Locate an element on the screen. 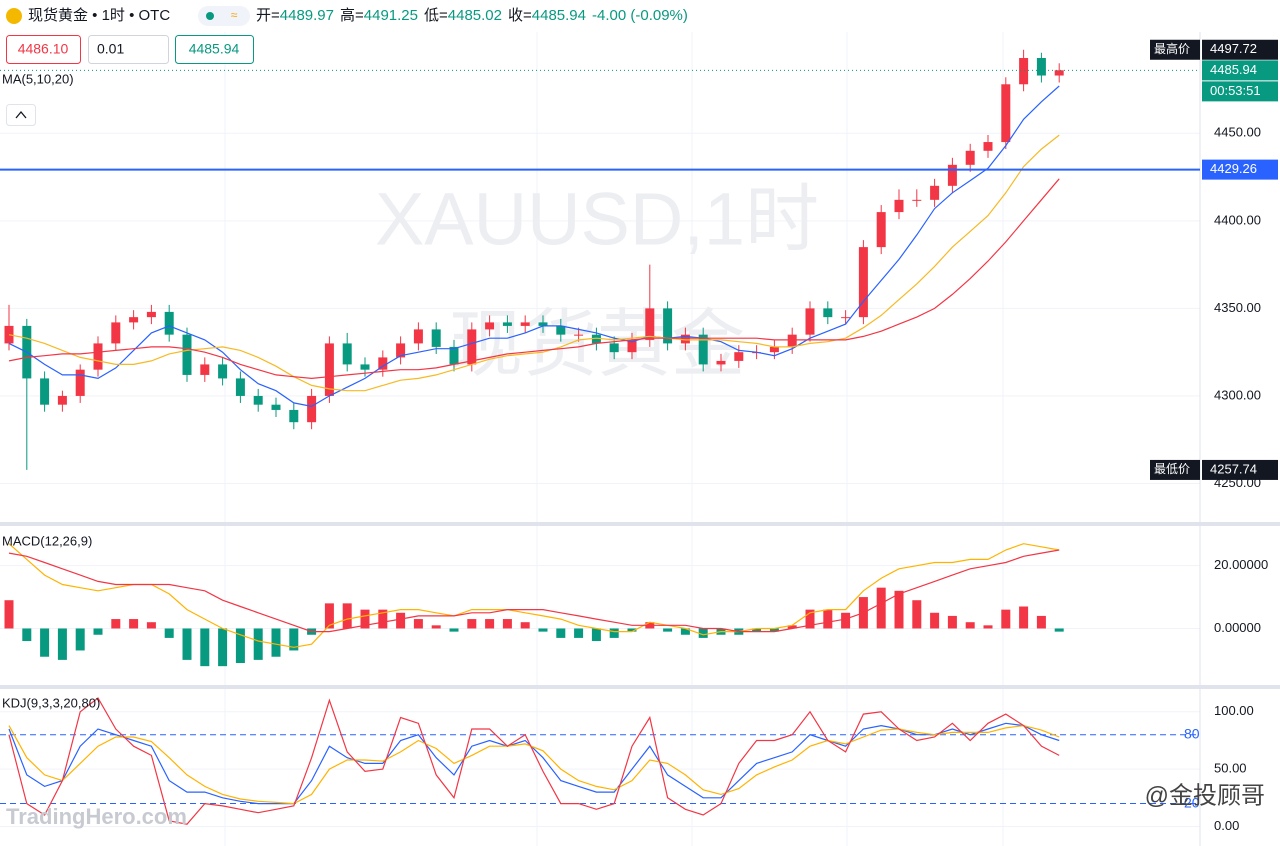 Image resolution: width=1280 pixels, height=846 pixels. status-pill is located at coordinates (224, 16).